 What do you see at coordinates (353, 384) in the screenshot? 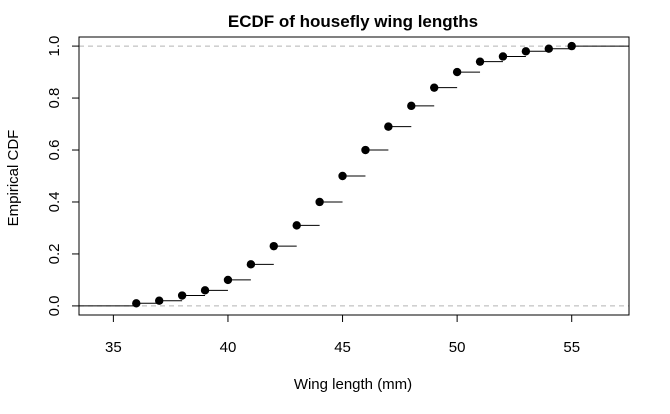
I see `x-axis-label: Wing length (mm)` at bounding box center [353, 384].